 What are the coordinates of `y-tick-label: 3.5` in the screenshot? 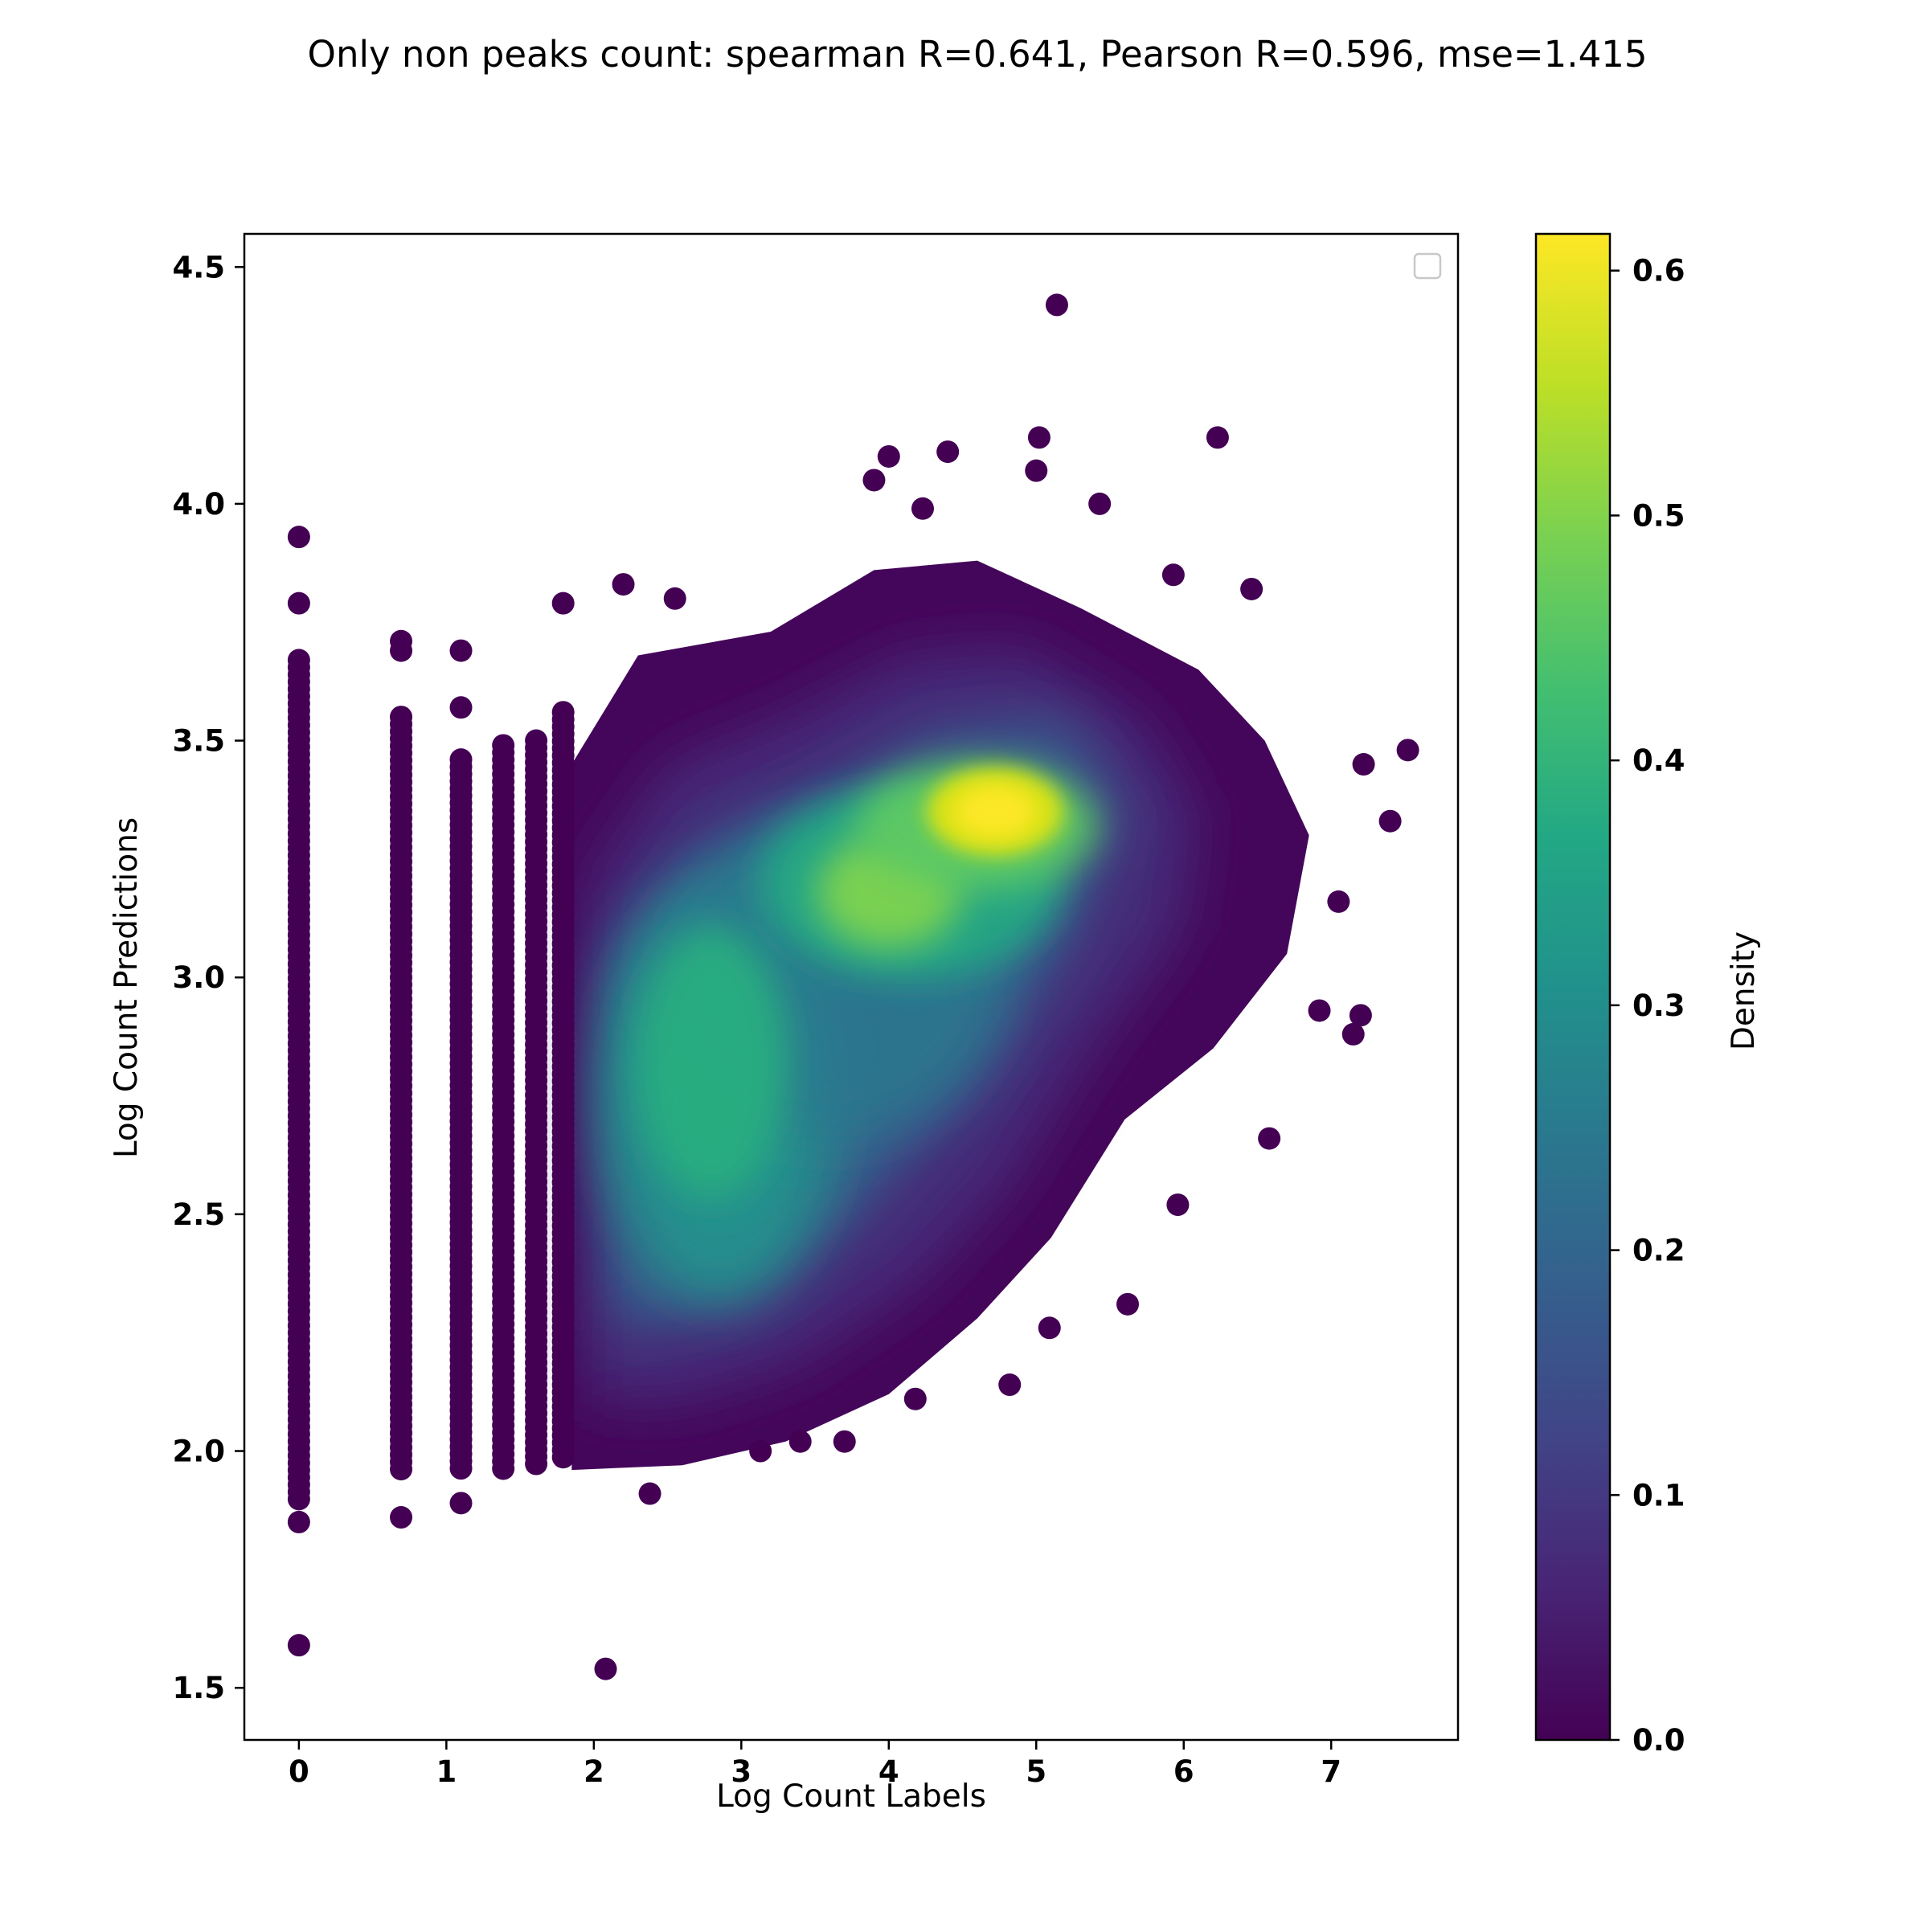 It's located at (198, 741).